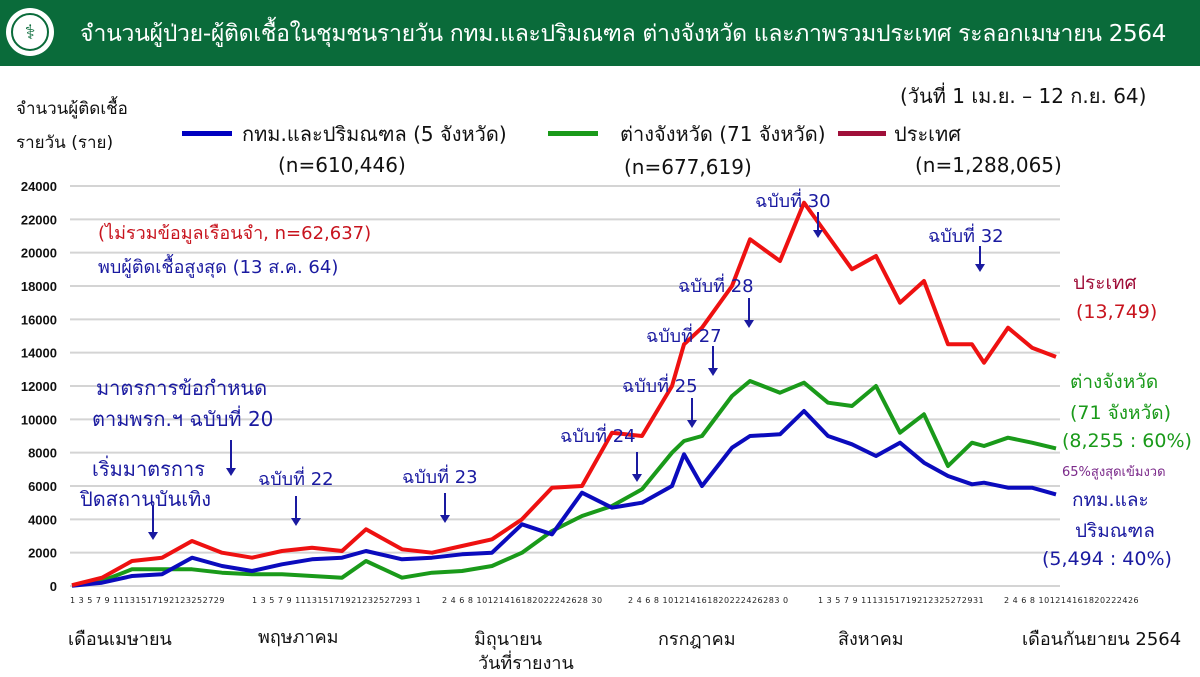 The width and height of the screenshot is (1200, 677). What do you see at coordinates (39, 186) in the screenshot?
I see `y-tick-label: 24000` at bounding box center [39, 186].